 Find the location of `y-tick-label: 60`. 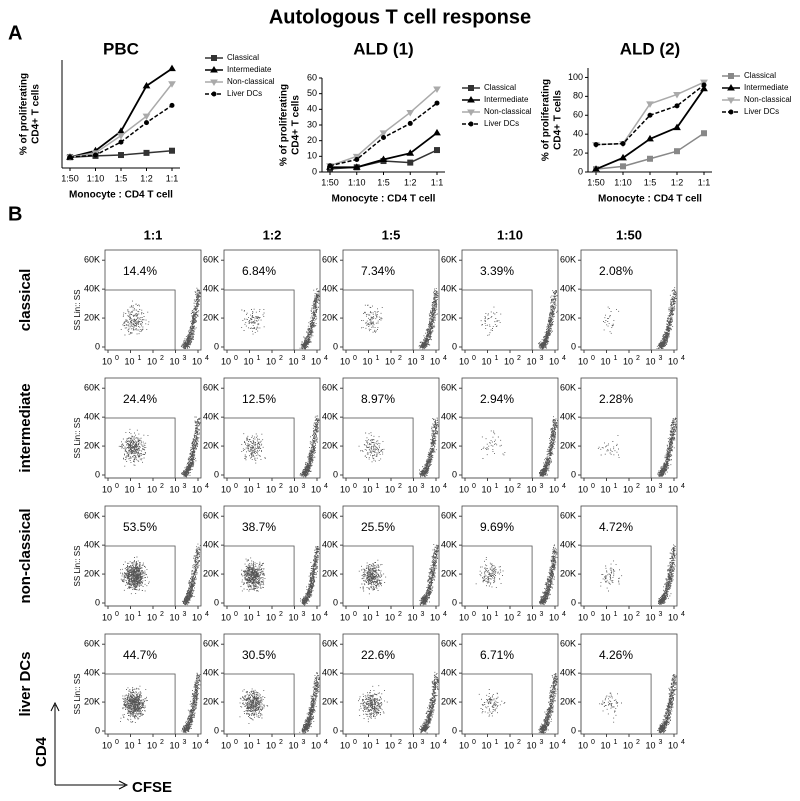

y-tick-label: 60 is located at coordinates (312, 77).